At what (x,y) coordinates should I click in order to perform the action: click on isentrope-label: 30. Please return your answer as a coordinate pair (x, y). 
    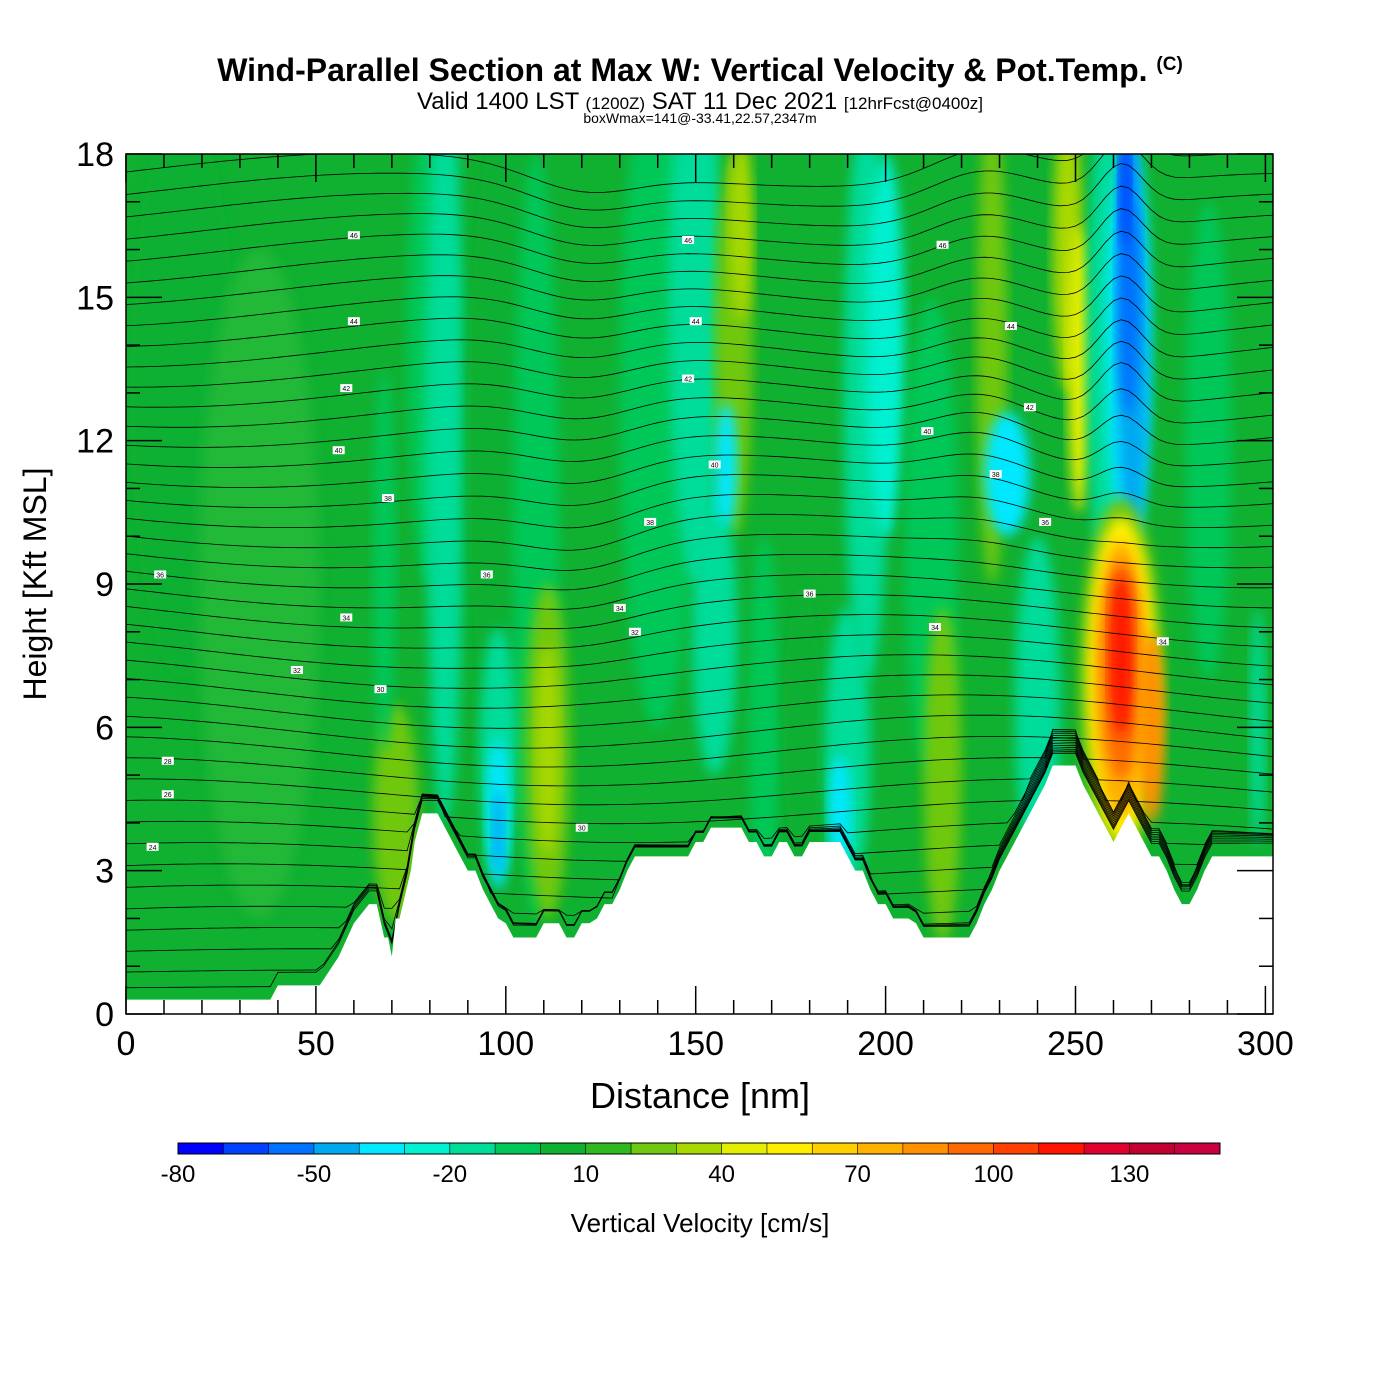
    Looking at the image, I should click on (380, 689).